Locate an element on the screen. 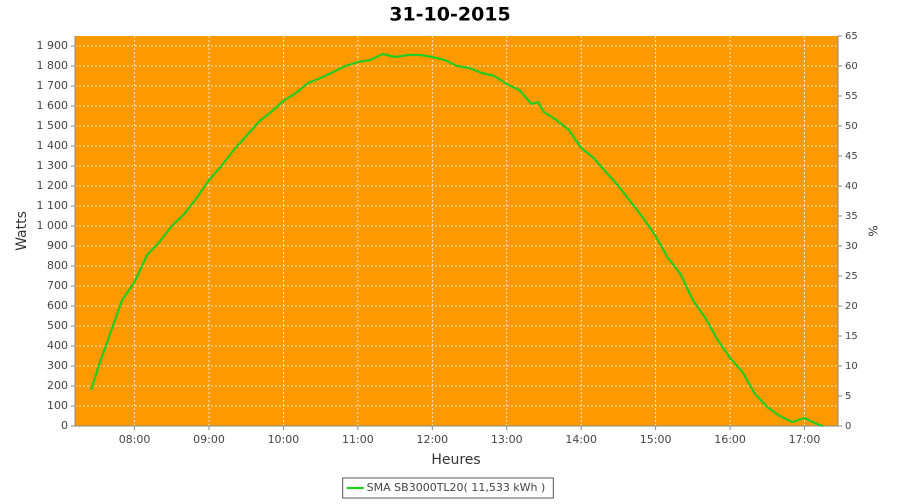 Image resolution: width=900 pixels, height=504 pixels. y-tick-label: 700 is located at coordinates (57, 285).